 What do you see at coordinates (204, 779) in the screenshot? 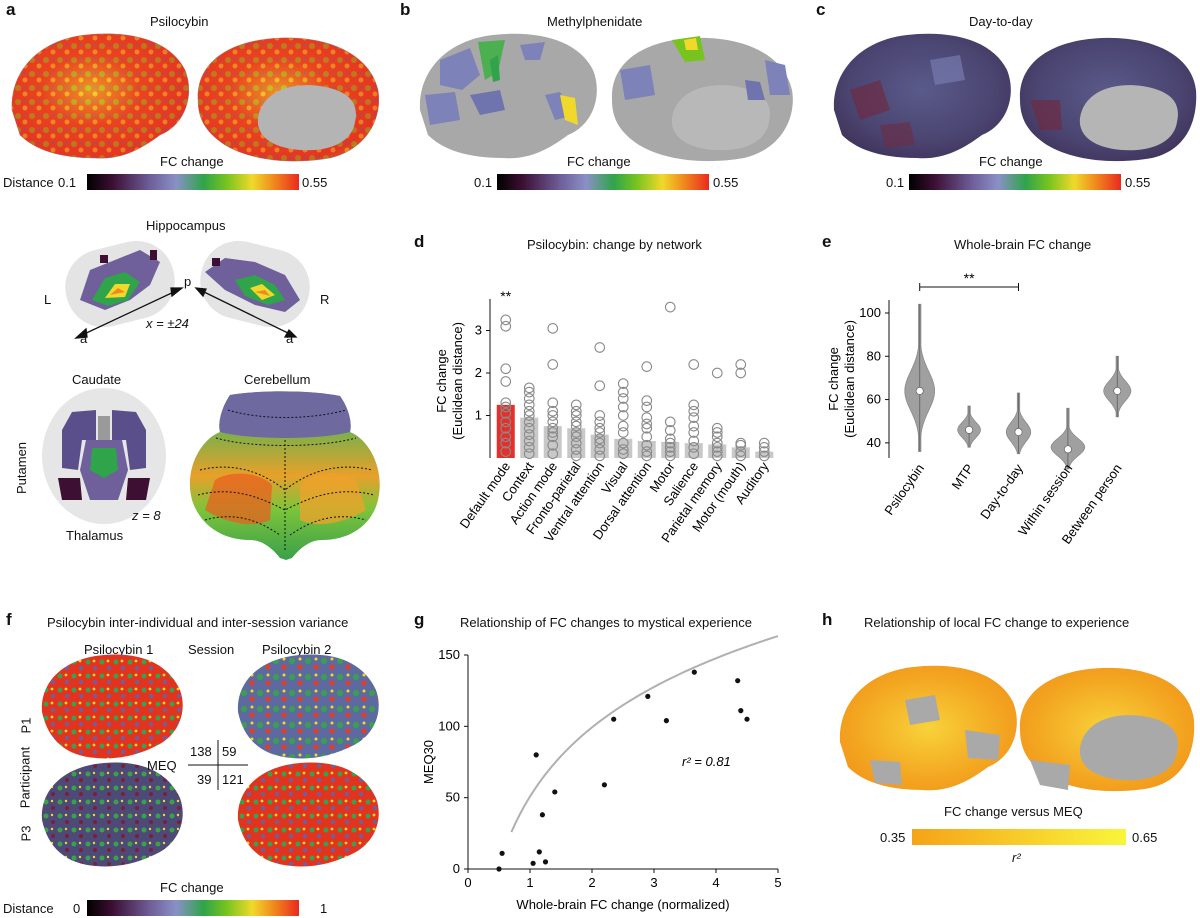
I see `meq-p3-s1: 39` at bounding box center [204, 779].